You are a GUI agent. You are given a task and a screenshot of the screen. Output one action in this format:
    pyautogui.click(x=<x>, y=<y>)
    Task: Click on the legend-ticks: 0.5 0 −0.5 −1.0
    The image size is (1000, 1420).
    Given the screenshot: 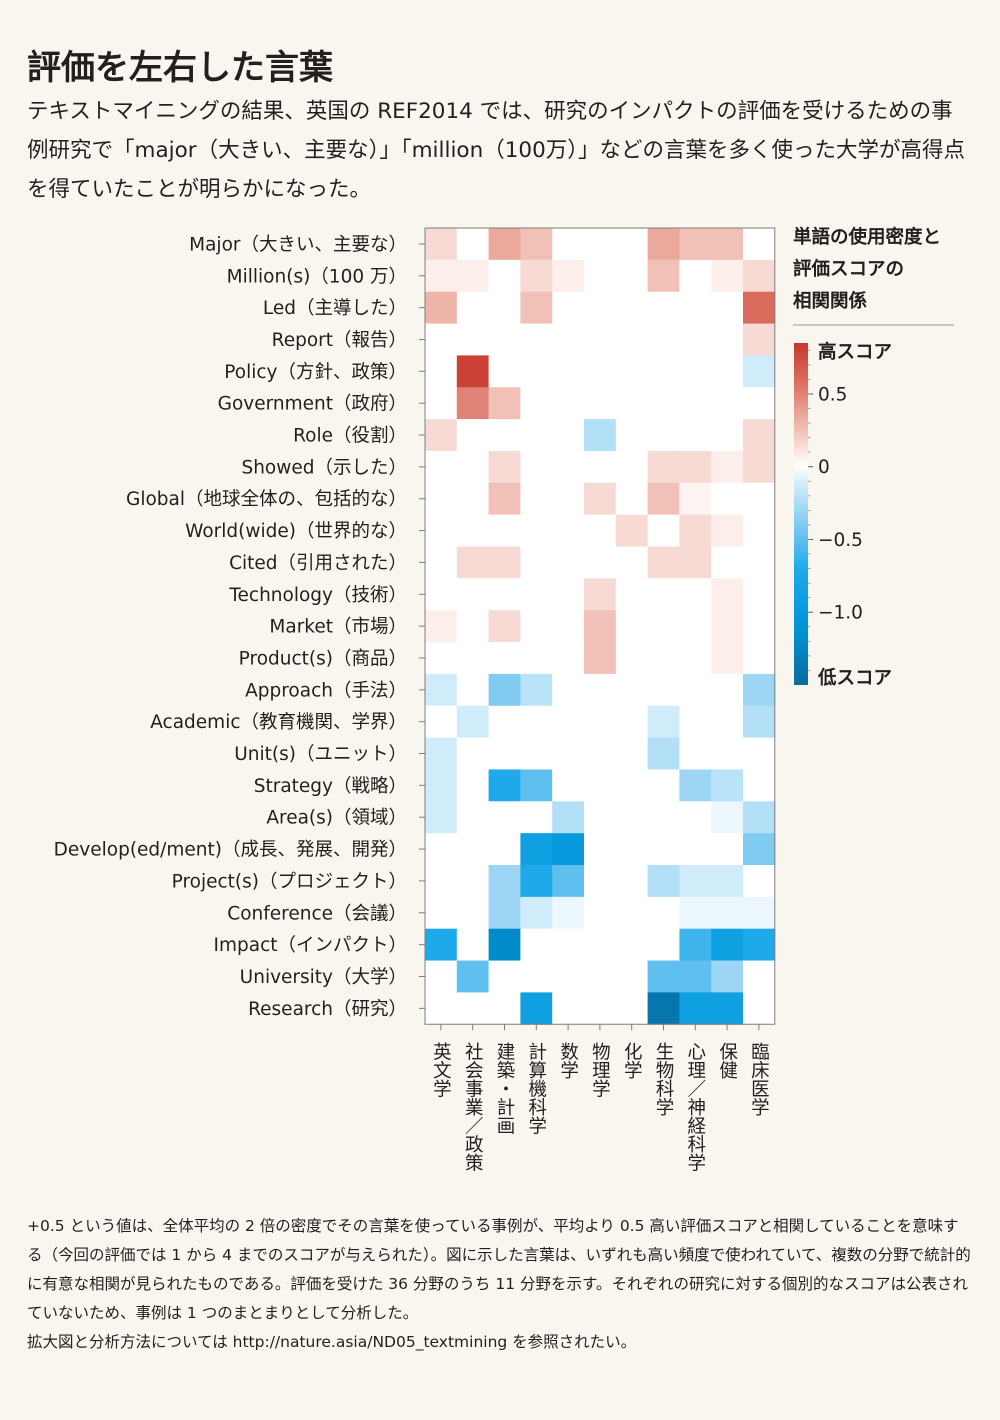 What is the action you would take?
    pyautogui.click(x=835, y=510)
    